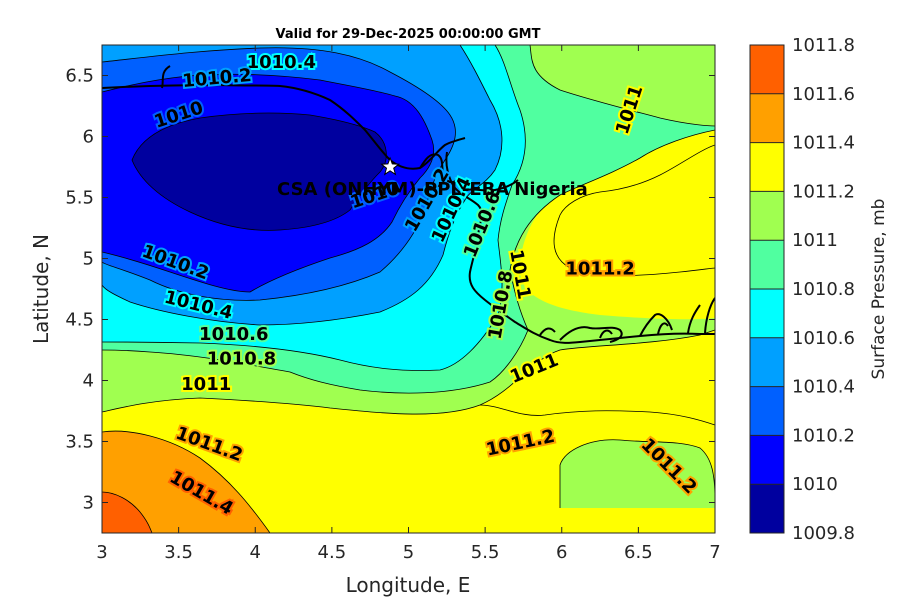 The image size is (900, 600). What do you see at coordinates (879, 289) in the screenshot?
I see `colorbar-label: Surface Pressure, mb` at bounding box center [879, 289].